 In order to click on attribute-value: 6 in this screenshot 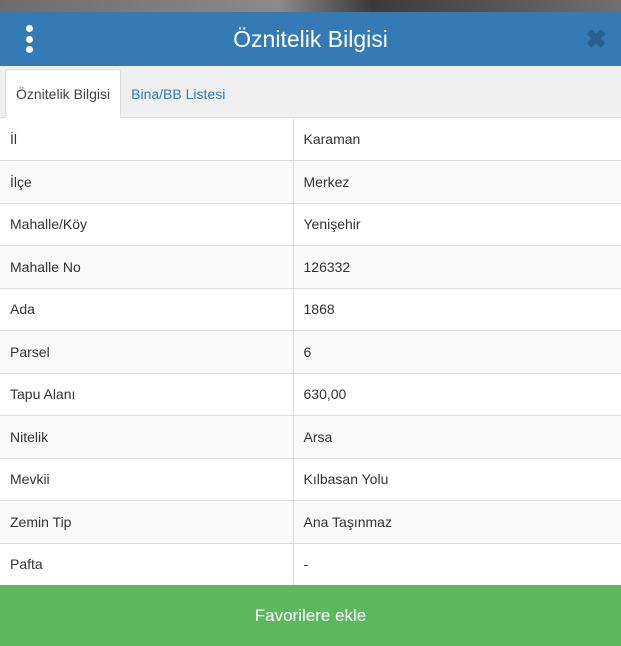, I will do `click(457, 352)`.